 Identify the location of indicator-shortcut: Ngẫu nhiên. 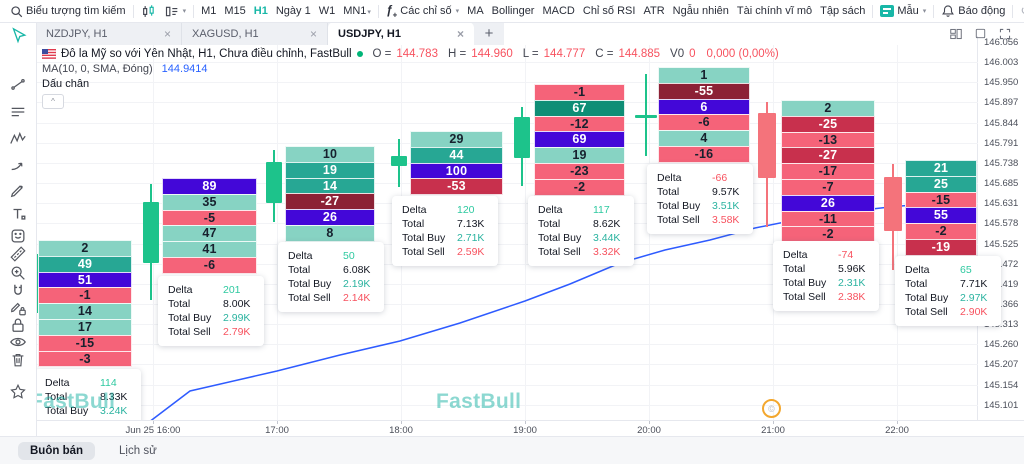
(700, 11).